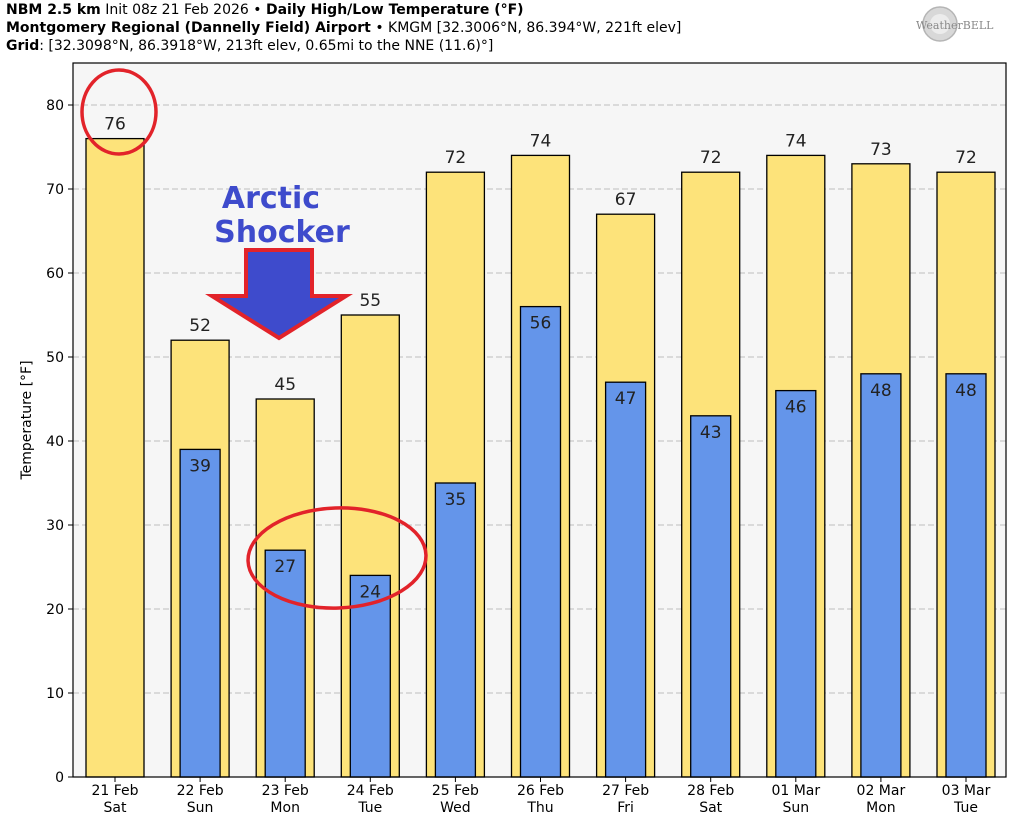 The height and width of the screenshot is (818, 1024). I want to click on model-name: NBM 2.5 km, so click(53, 10).